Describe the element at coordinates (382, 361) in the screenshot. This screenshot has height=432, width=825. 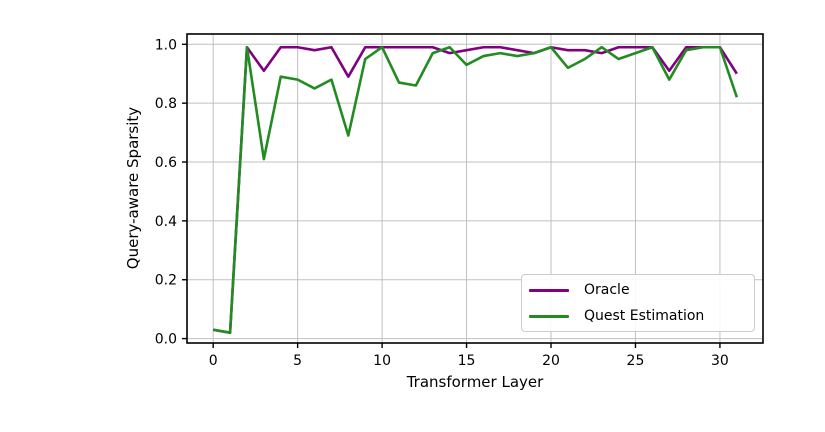
I see `x-tick-label: 10` at that location.